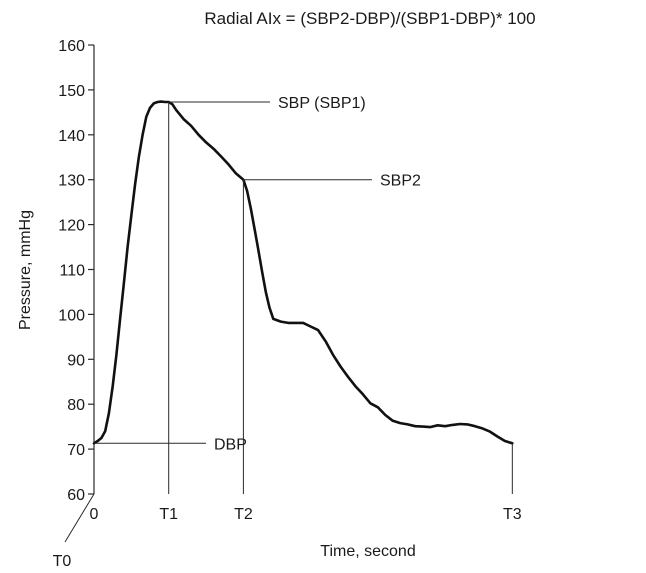 The height and width of the screenshot is (573, 646). Describe the element at coordinates (287, 538) in the screenshot. I see `x-markers: 0 T1 T2 T3 T0` at that location.